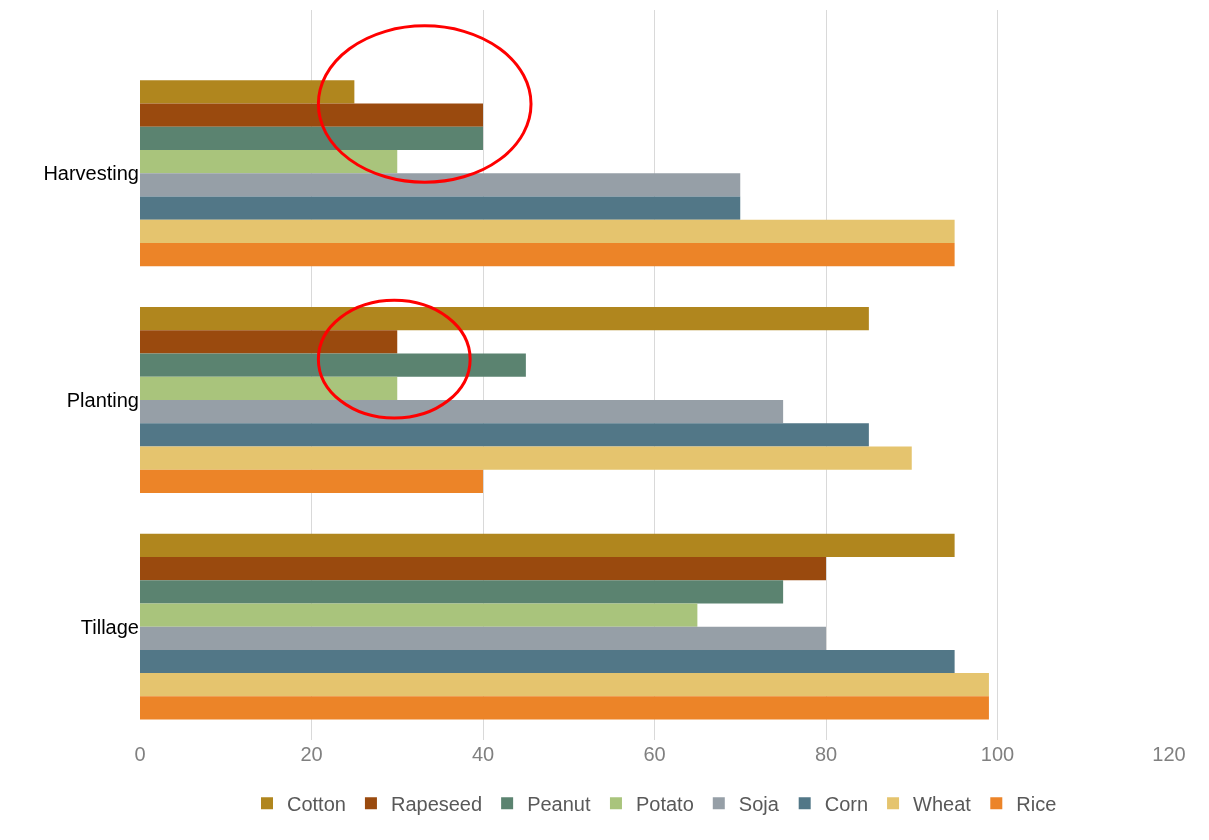  Describe the element at coordinates (436, 804) in the screenshot. I see `legend-label: Rapeseed` at that location.